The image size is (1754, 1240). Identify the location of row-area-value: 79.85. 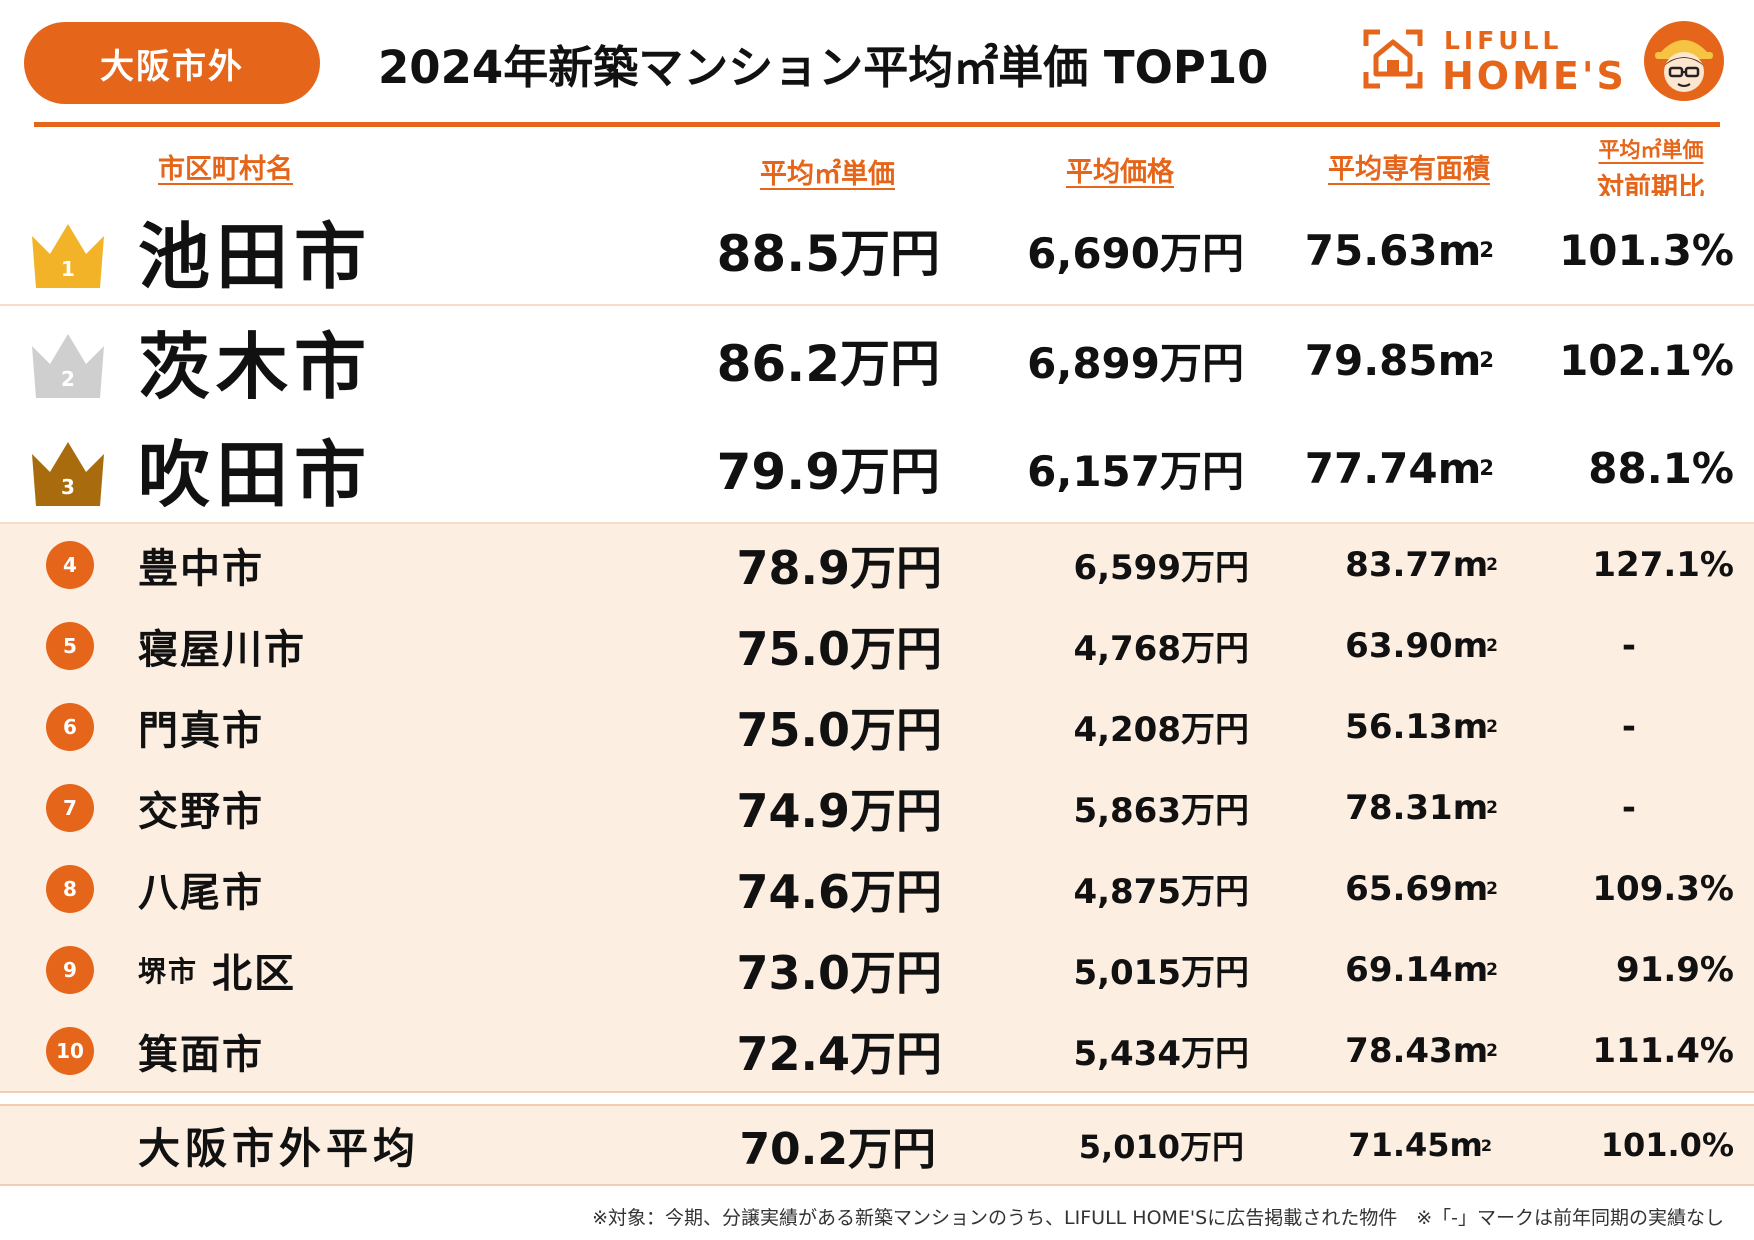
(1371, 360).